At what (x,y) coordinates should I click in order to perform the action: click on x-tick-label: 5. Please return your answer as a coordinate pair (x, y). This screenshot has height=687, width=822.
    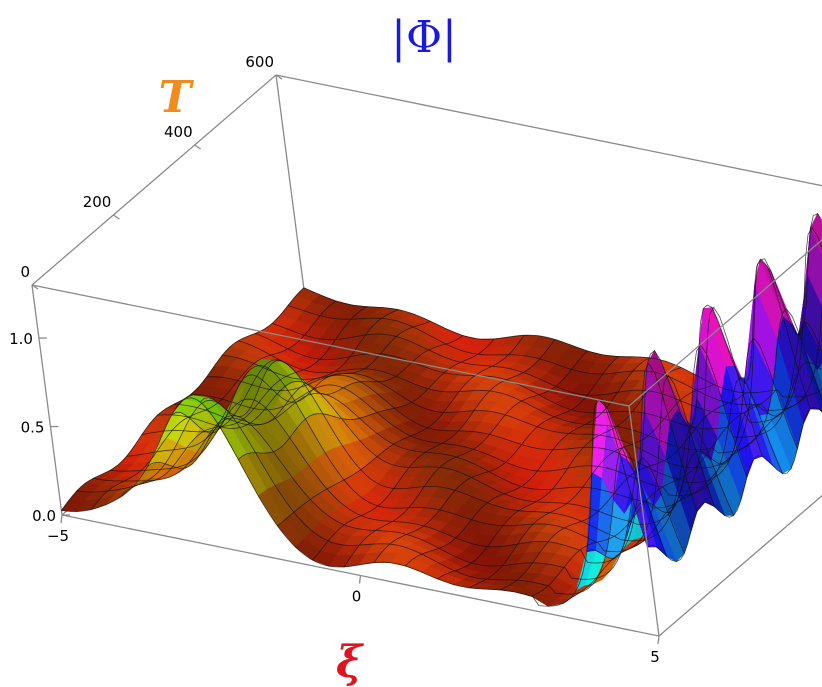
    Looking at the image, I should click on (655, 657).